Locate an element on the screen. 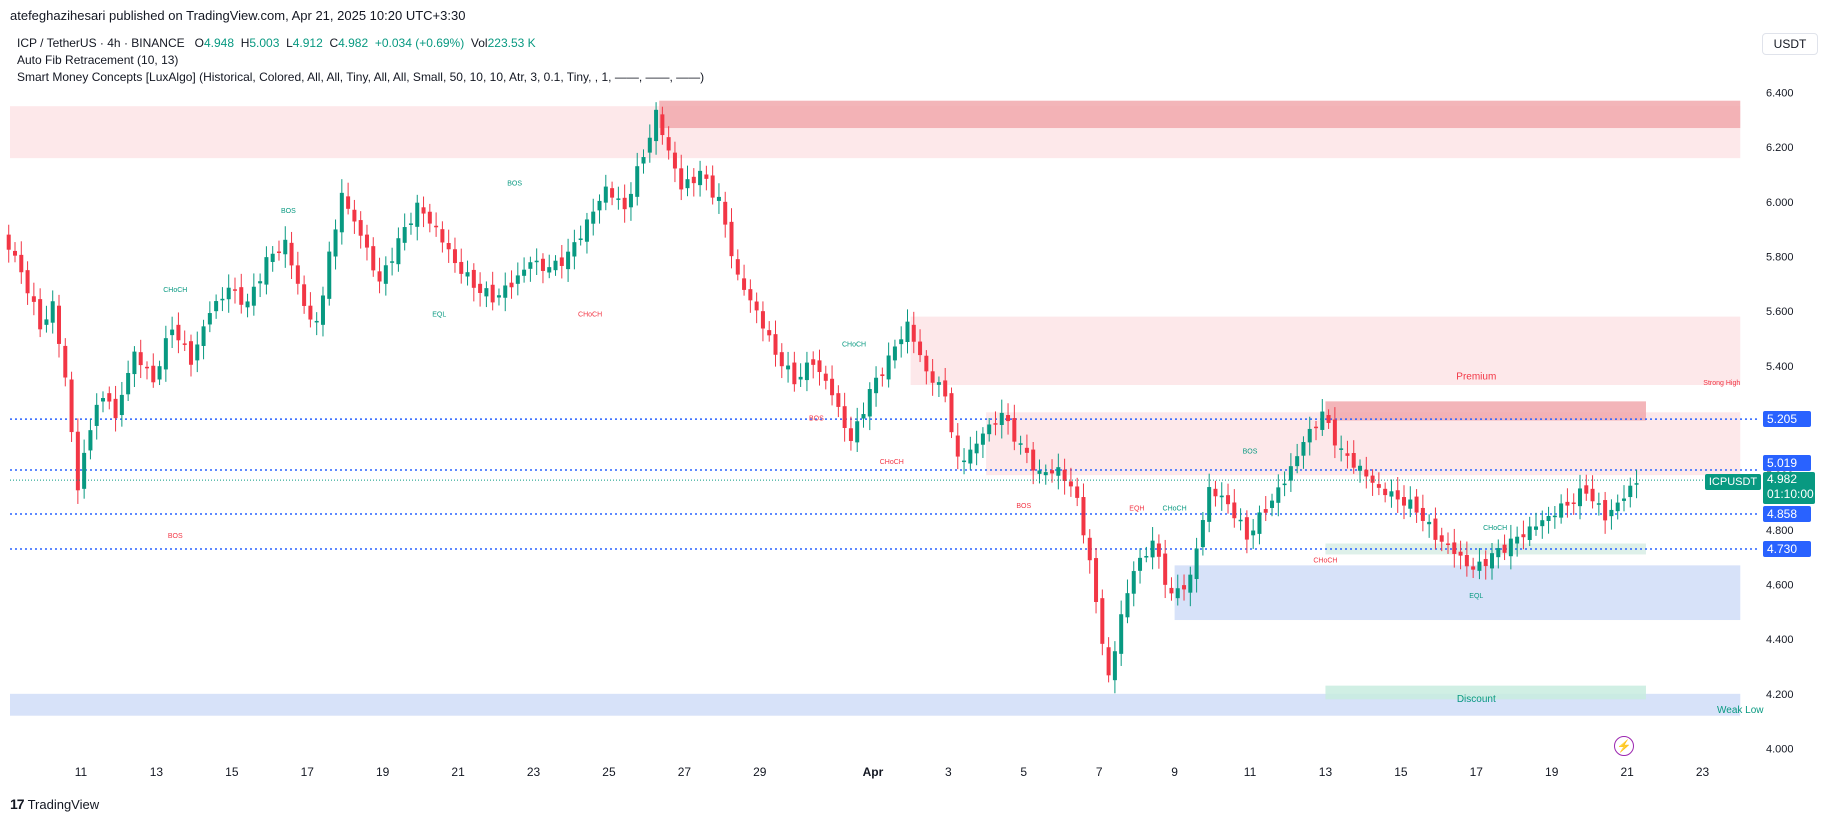 The image size is (1835, 821). y-tick-label: 4.200 is located at coordinates (1780, 695).